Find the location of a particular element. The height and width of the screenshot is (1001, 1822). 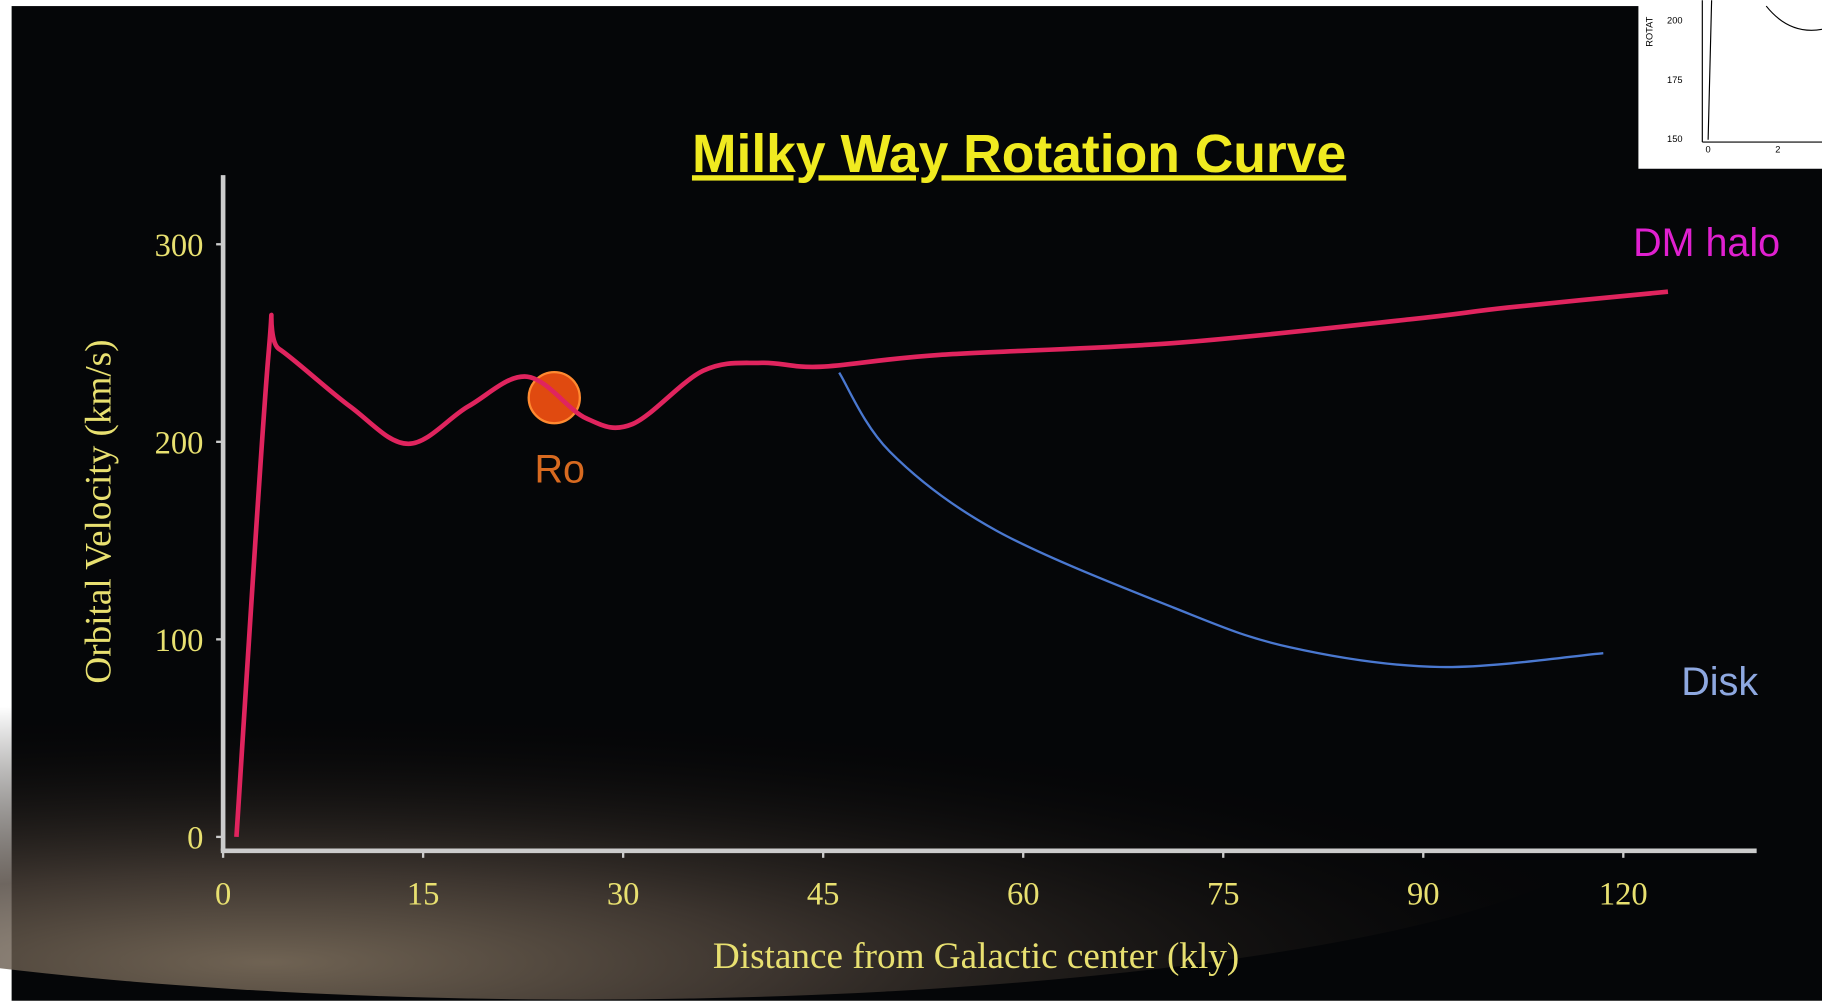

x-tick-label: 30 is located at coordinates (623, 894).